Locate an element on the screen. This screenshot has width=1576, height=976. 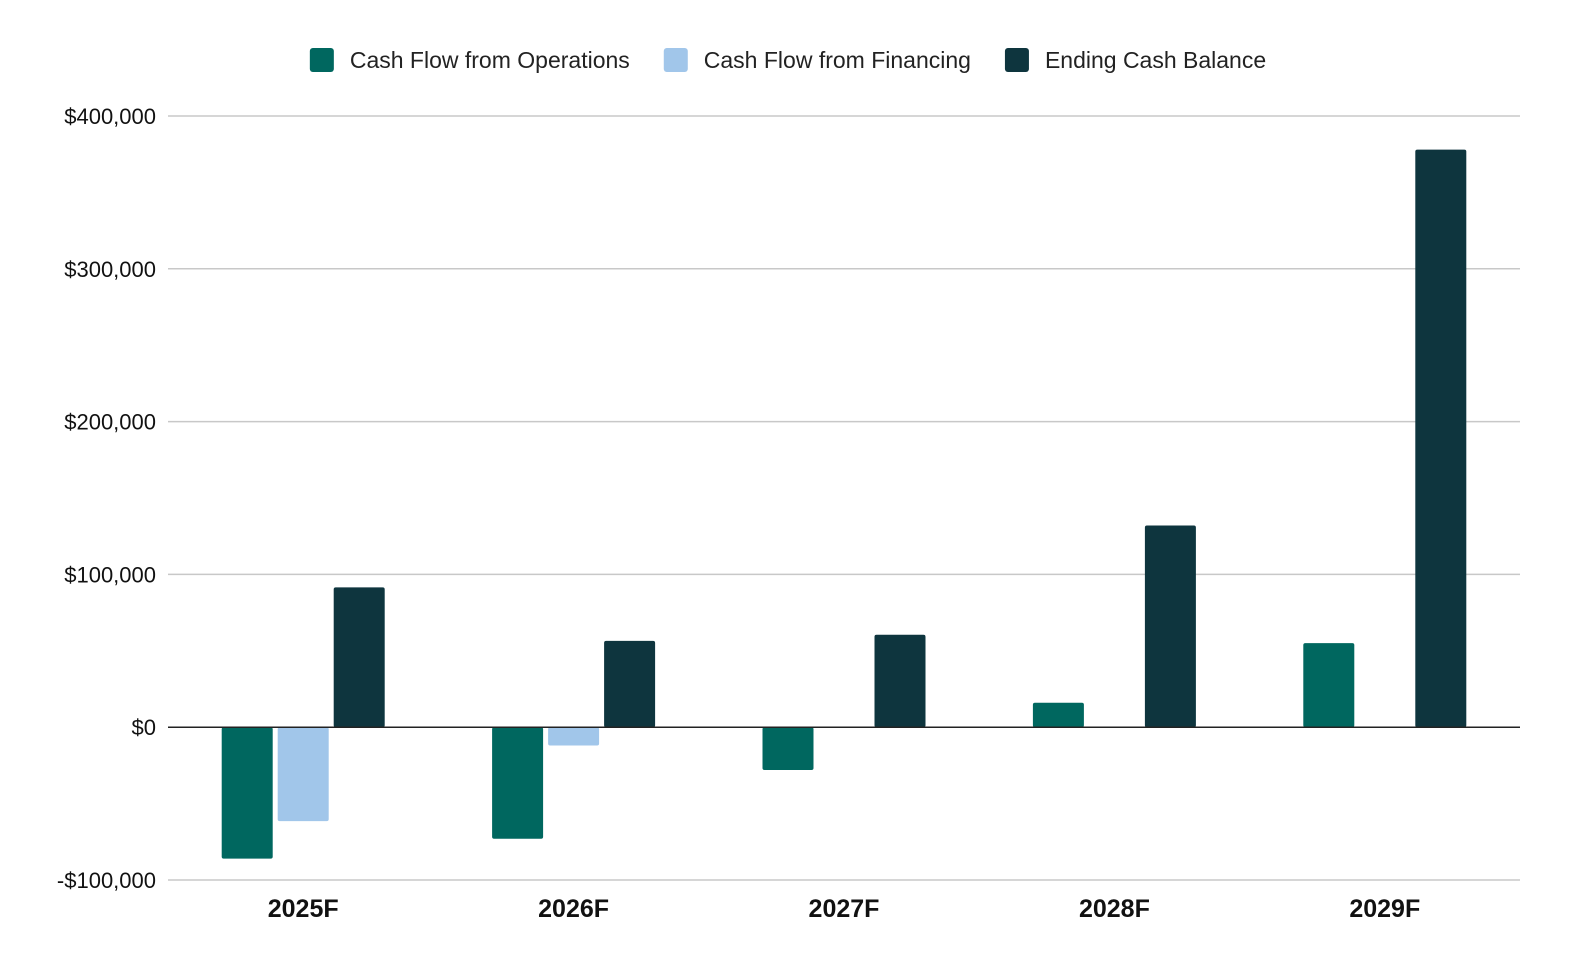
x-tick-label: 2028F is located at coordinates (1114, 909).